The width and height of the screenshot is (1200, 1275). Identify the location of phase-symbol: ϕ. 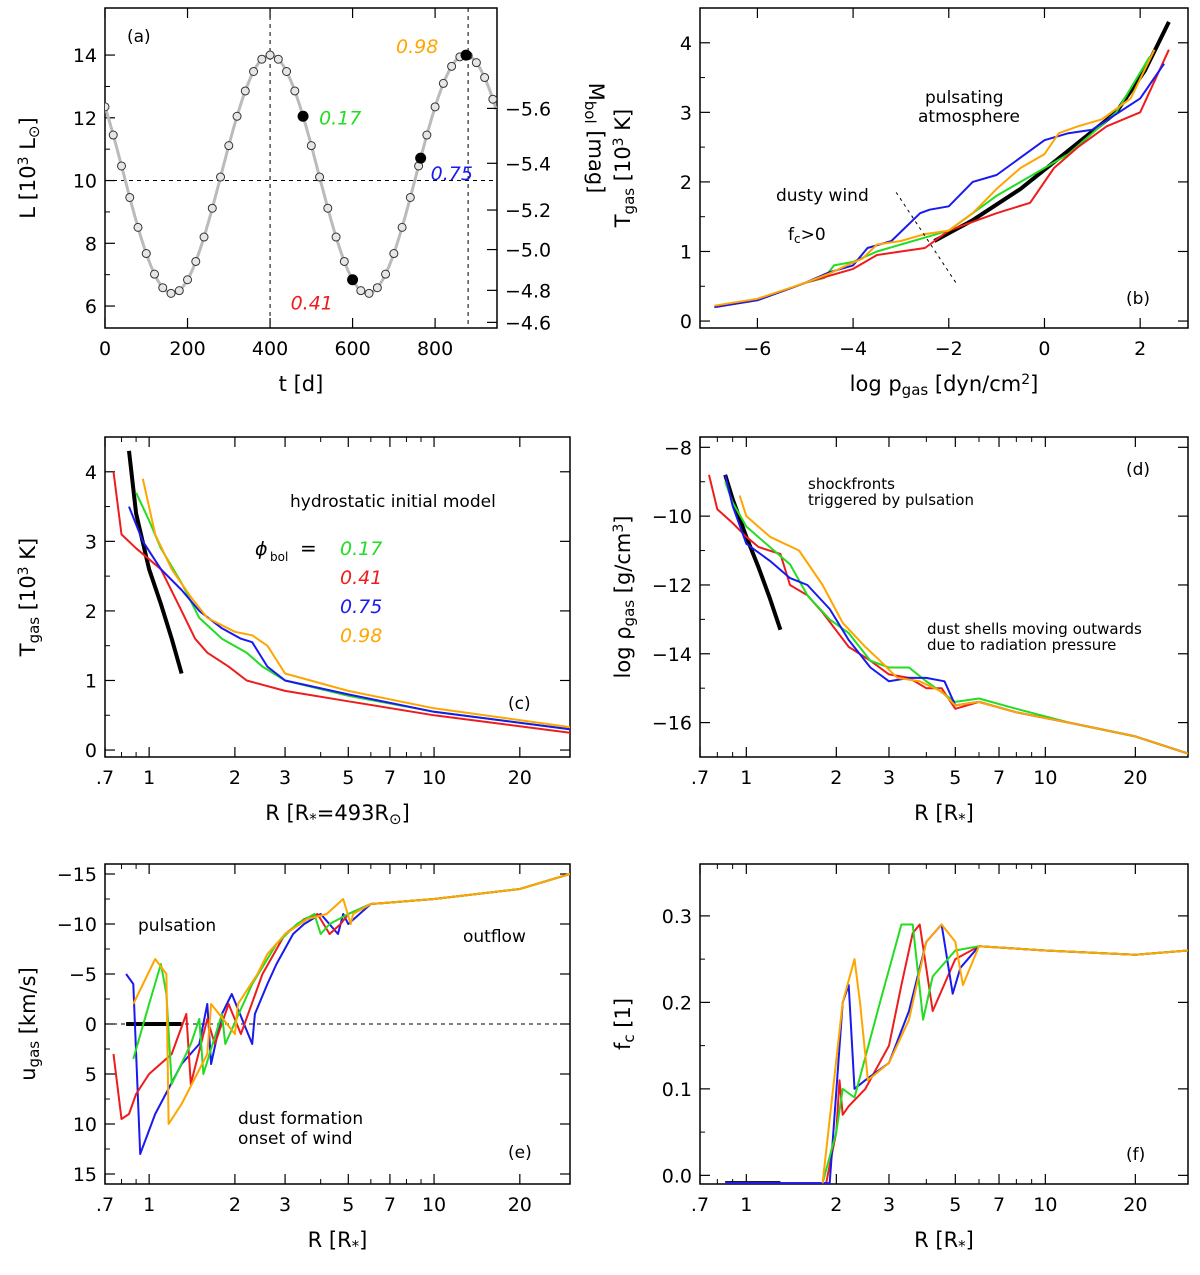
(261, 549).